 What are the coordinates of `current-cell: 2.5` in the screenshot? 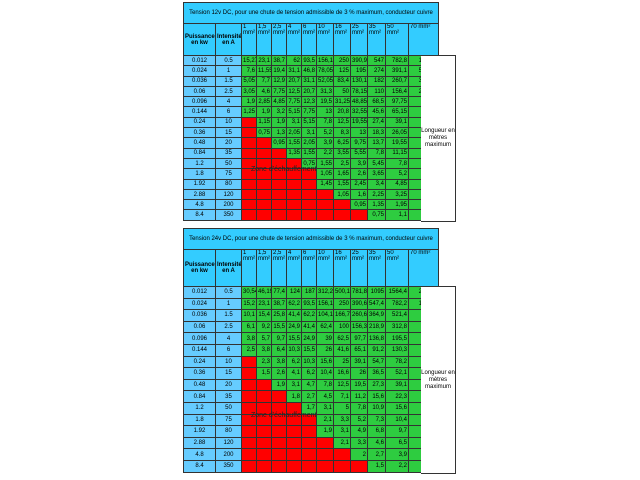 It's located at (228, 327).